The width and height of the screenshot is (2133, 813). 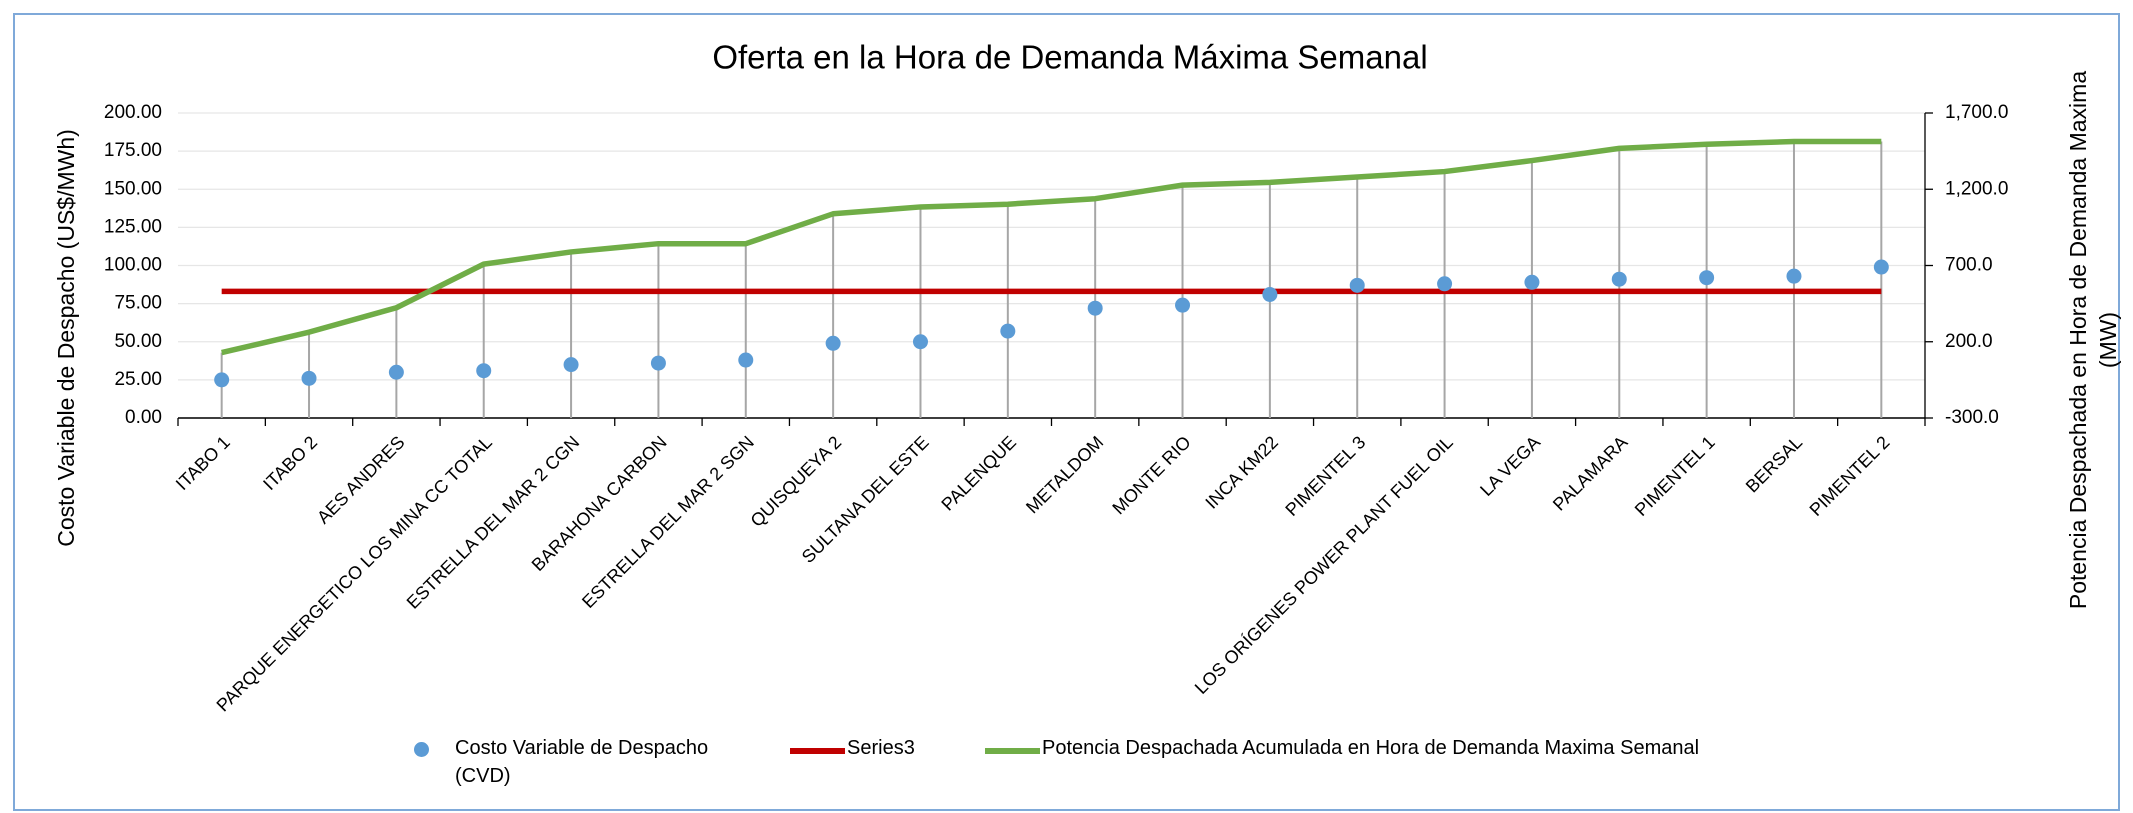 I want to click on legend-item: Series3, so click(x=863, y=749).